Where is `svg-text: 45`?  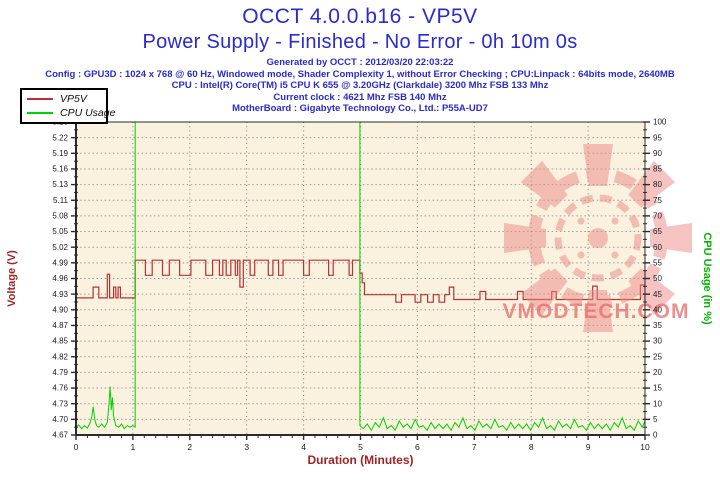 svg-text: 45 is located at coordinates (657, 294).